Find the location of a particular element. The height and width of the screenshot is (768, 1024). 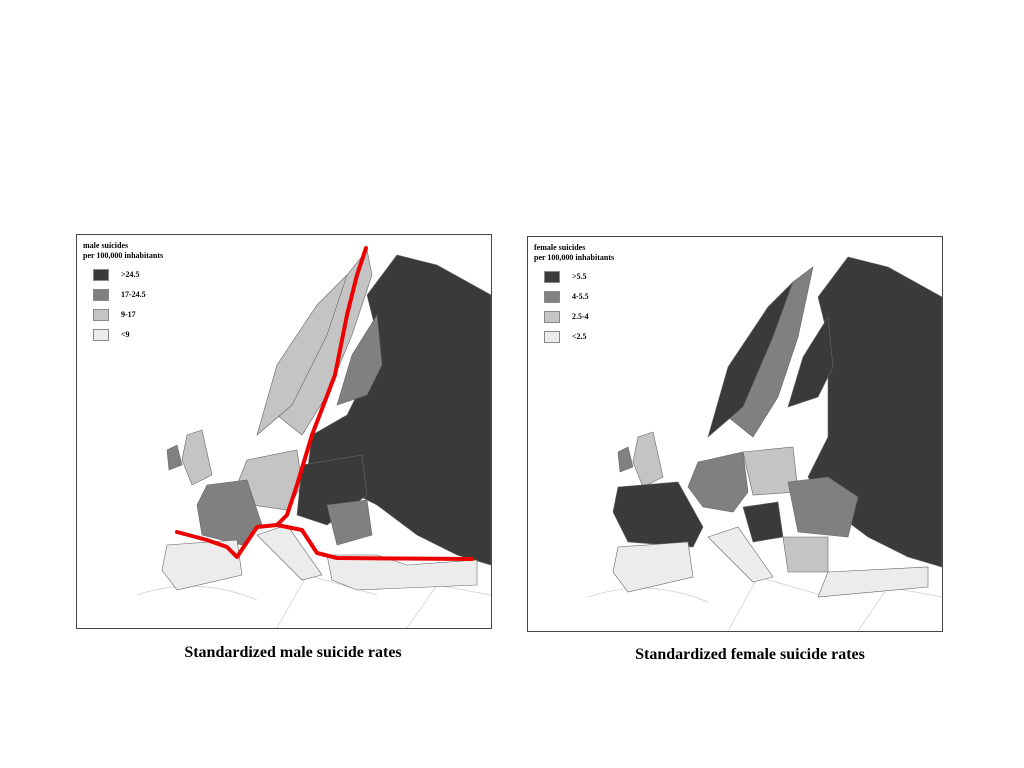

legend-label: <9 is located at coordinates (125, 334).